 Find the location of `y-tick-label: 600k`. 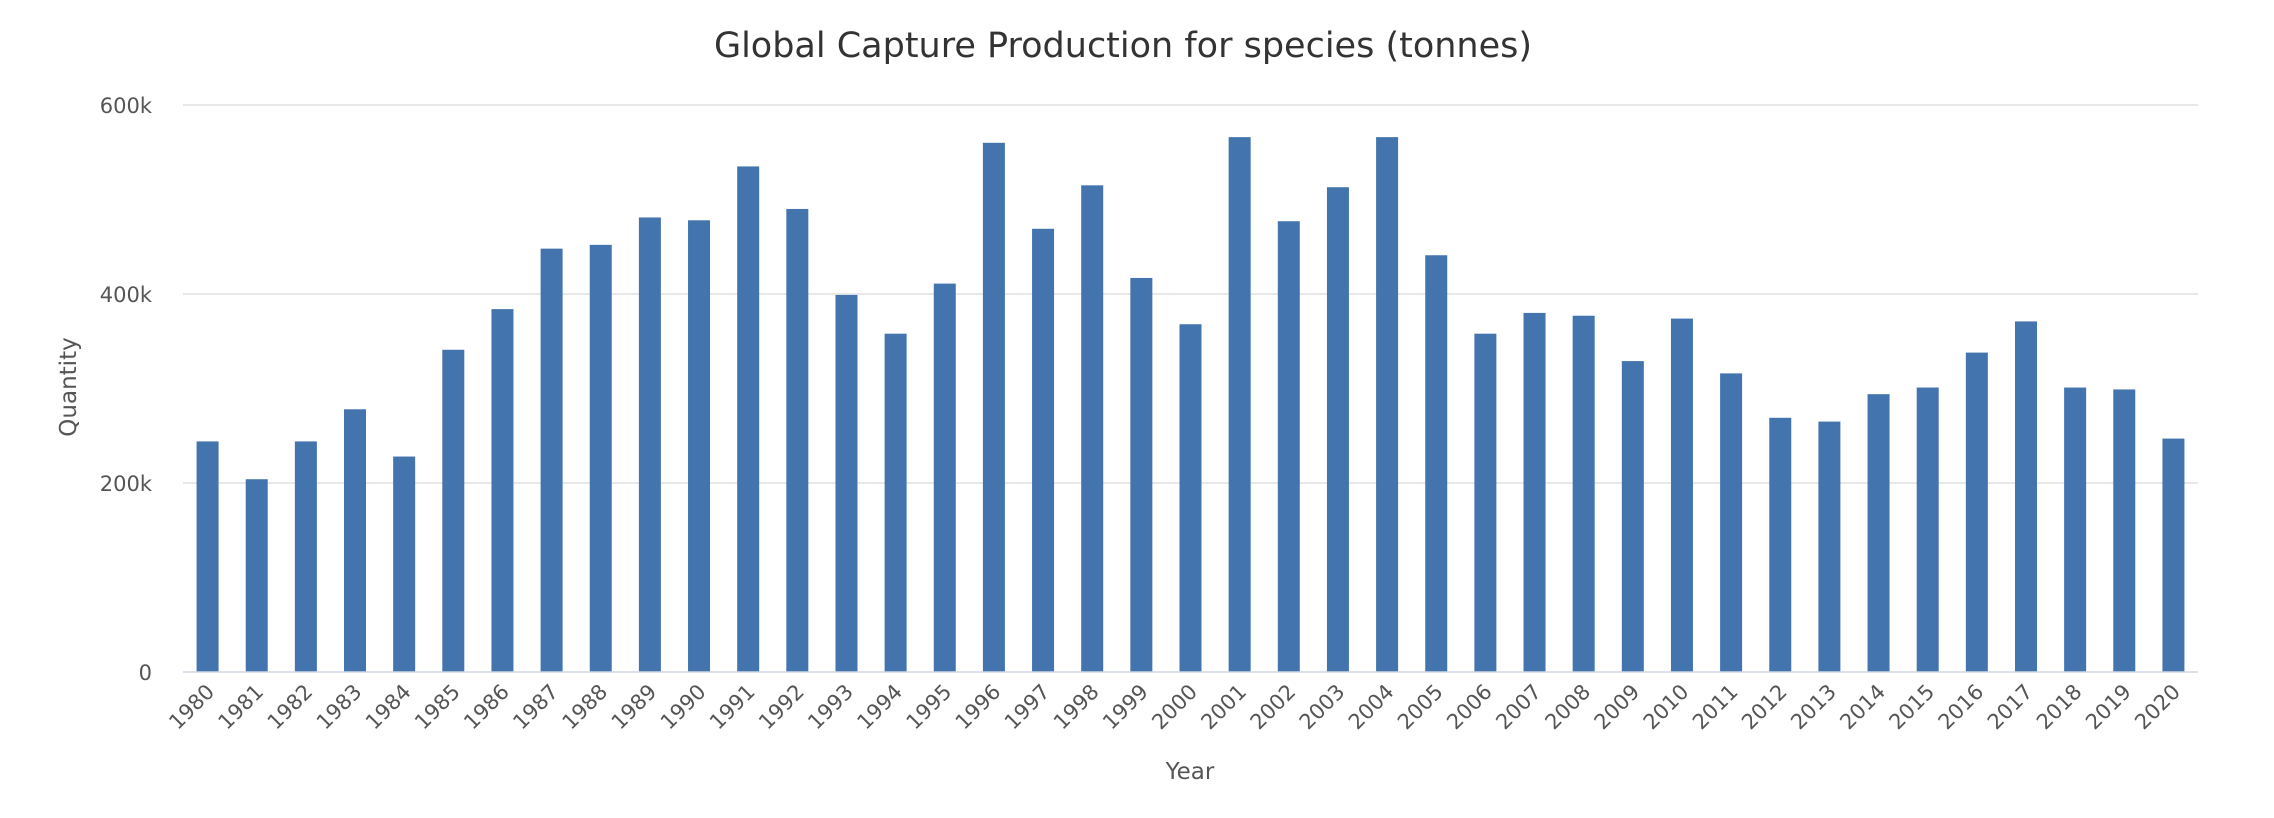

y-tick-label: 600k is located at coordinates (126, 106).